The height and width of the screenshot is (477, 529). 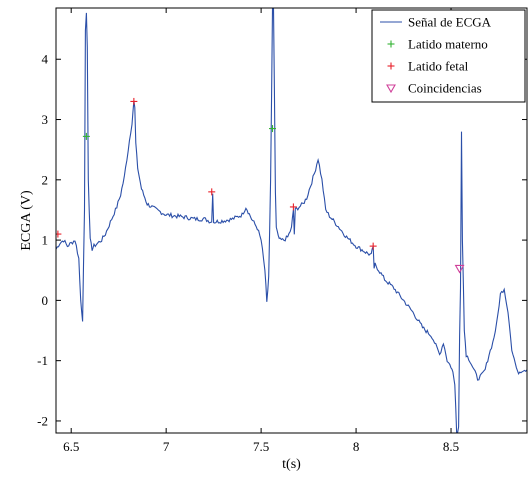 I want to click on legend-box, so click(x=448, y=56).